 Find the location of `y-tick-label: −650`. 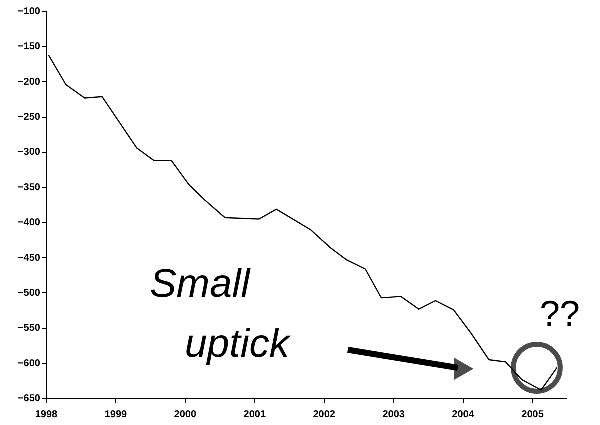

y-tick-label: −650 is located at coordinates (29, 399).